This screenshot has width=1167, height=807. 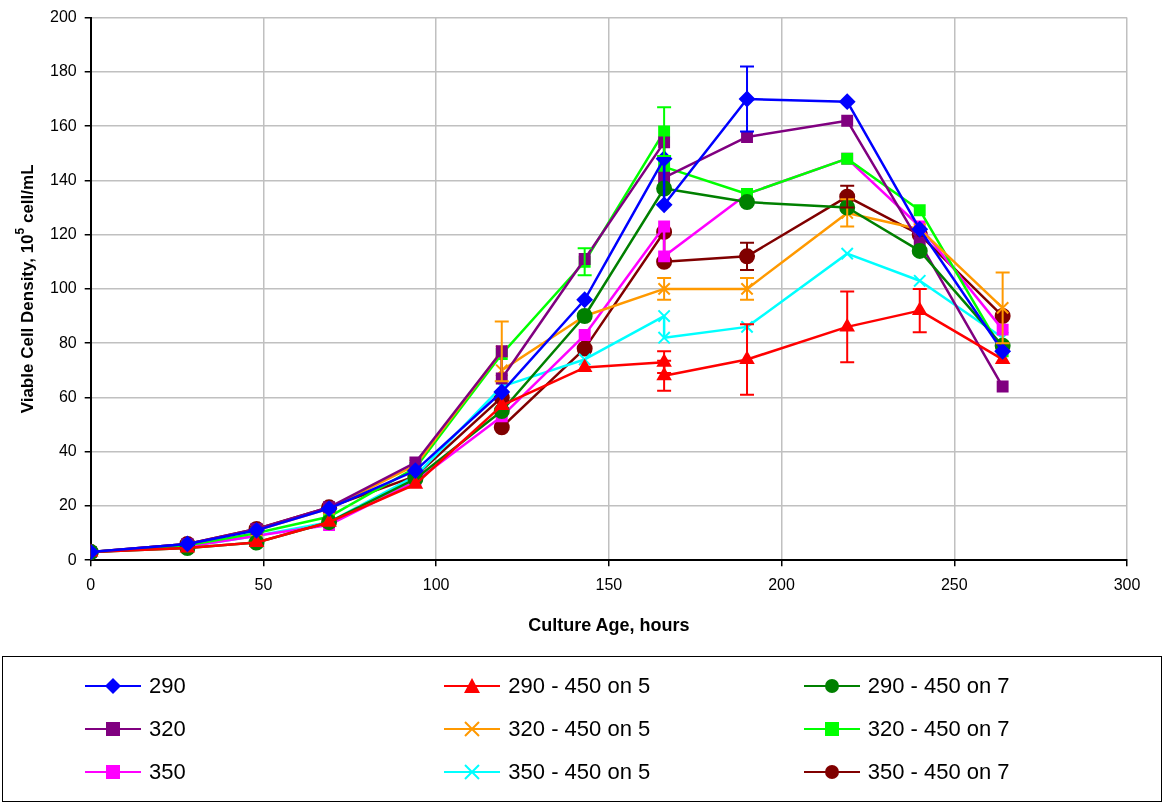 What do you see at coordinates (782, 585) in the screenshot?
I see `x-tick-label: 200` at bounding box center [782, 585].